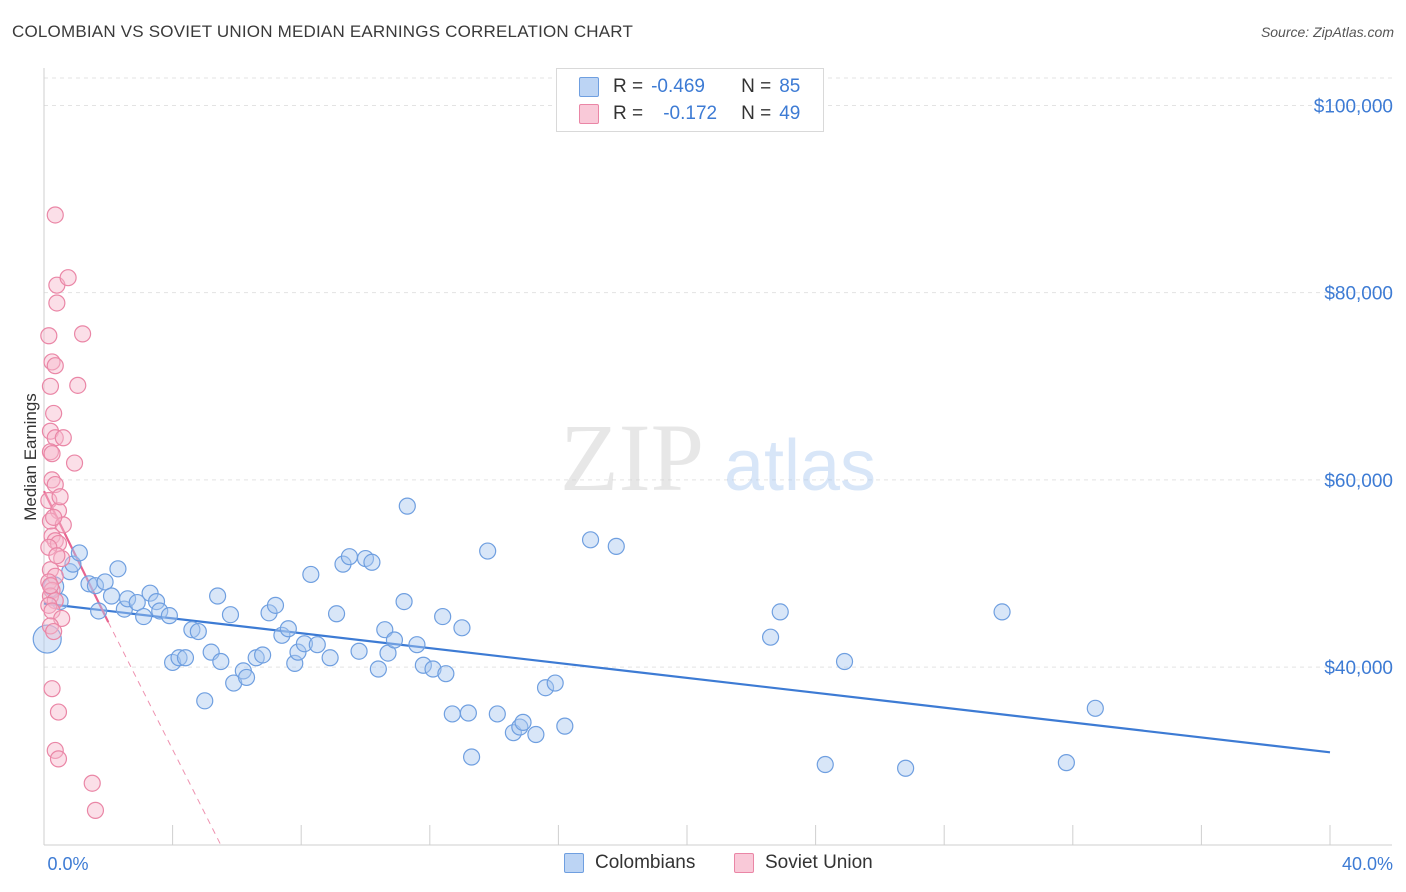 Image resolution: width=1406 pixels, height=892 pixels. I want to click on x-tick-label: 0.0%, so click(67, 864).